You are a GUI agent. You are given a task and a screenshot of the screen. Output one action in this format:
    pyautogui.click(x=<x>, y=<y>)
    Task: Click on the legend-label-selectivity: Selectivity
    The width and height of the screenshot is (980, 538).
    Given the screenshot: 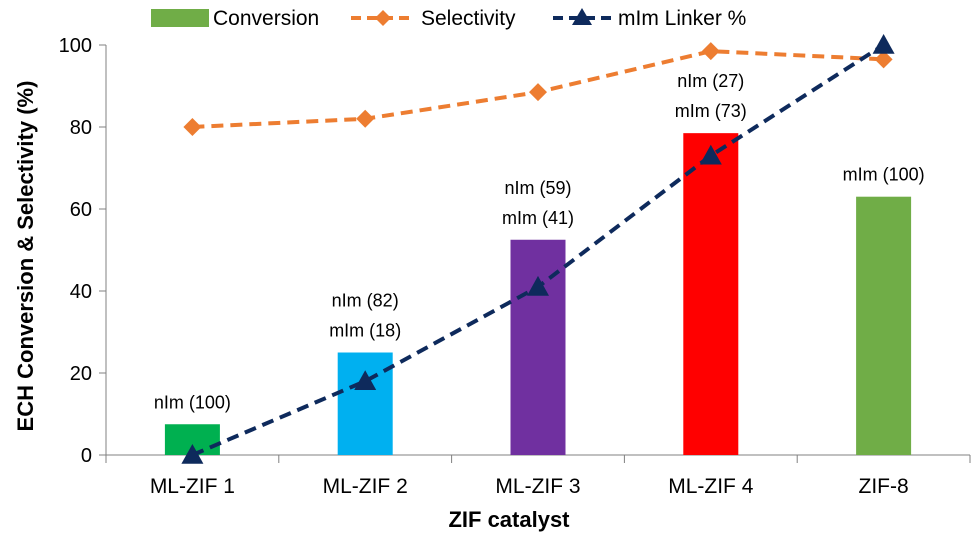 What is the action you would take?
    pyautogui.click(x=468, y=18)
    